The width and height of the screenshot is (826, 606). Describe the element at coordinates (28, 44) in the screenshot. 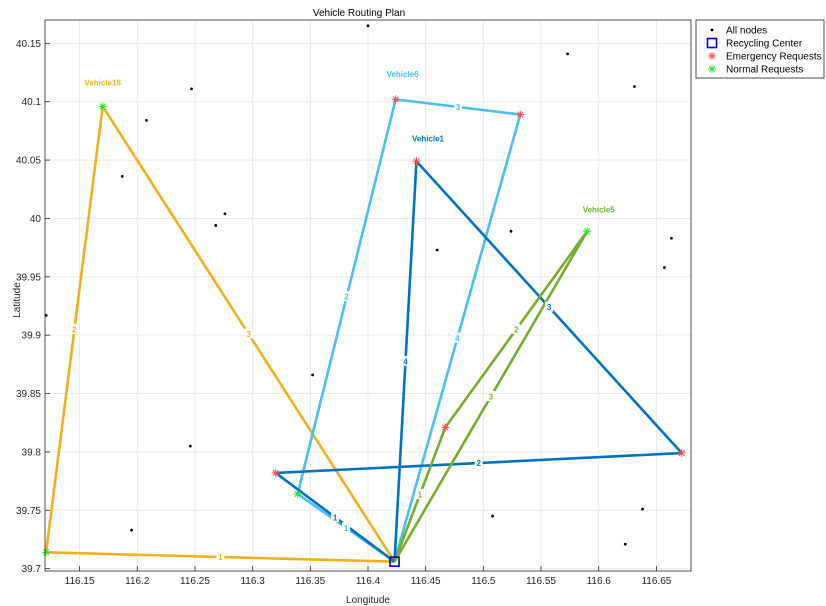

I see `y-tick-label: 40.15` at that location.